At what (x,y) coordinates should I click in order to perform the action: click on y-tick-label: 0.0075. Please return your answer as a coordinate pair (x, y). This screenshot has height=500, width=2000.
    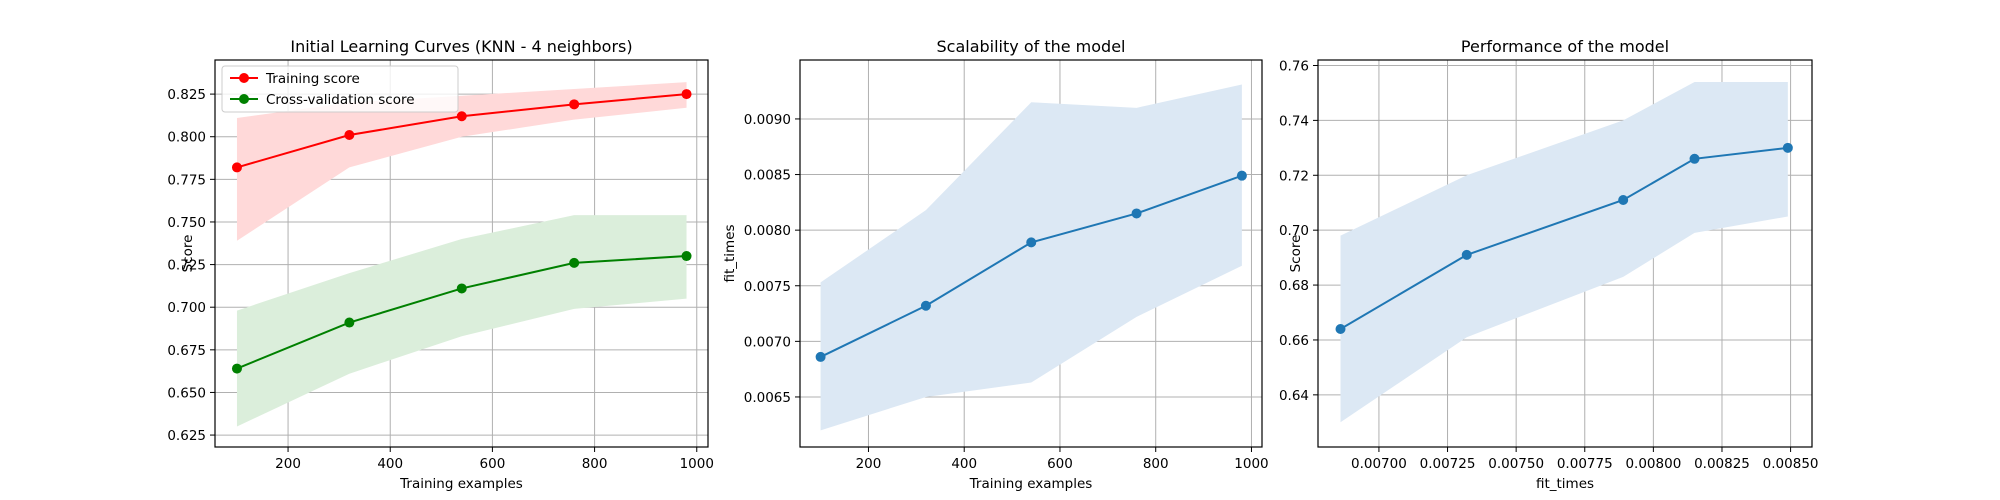
    Looking at the image, I should click on (767, 287).